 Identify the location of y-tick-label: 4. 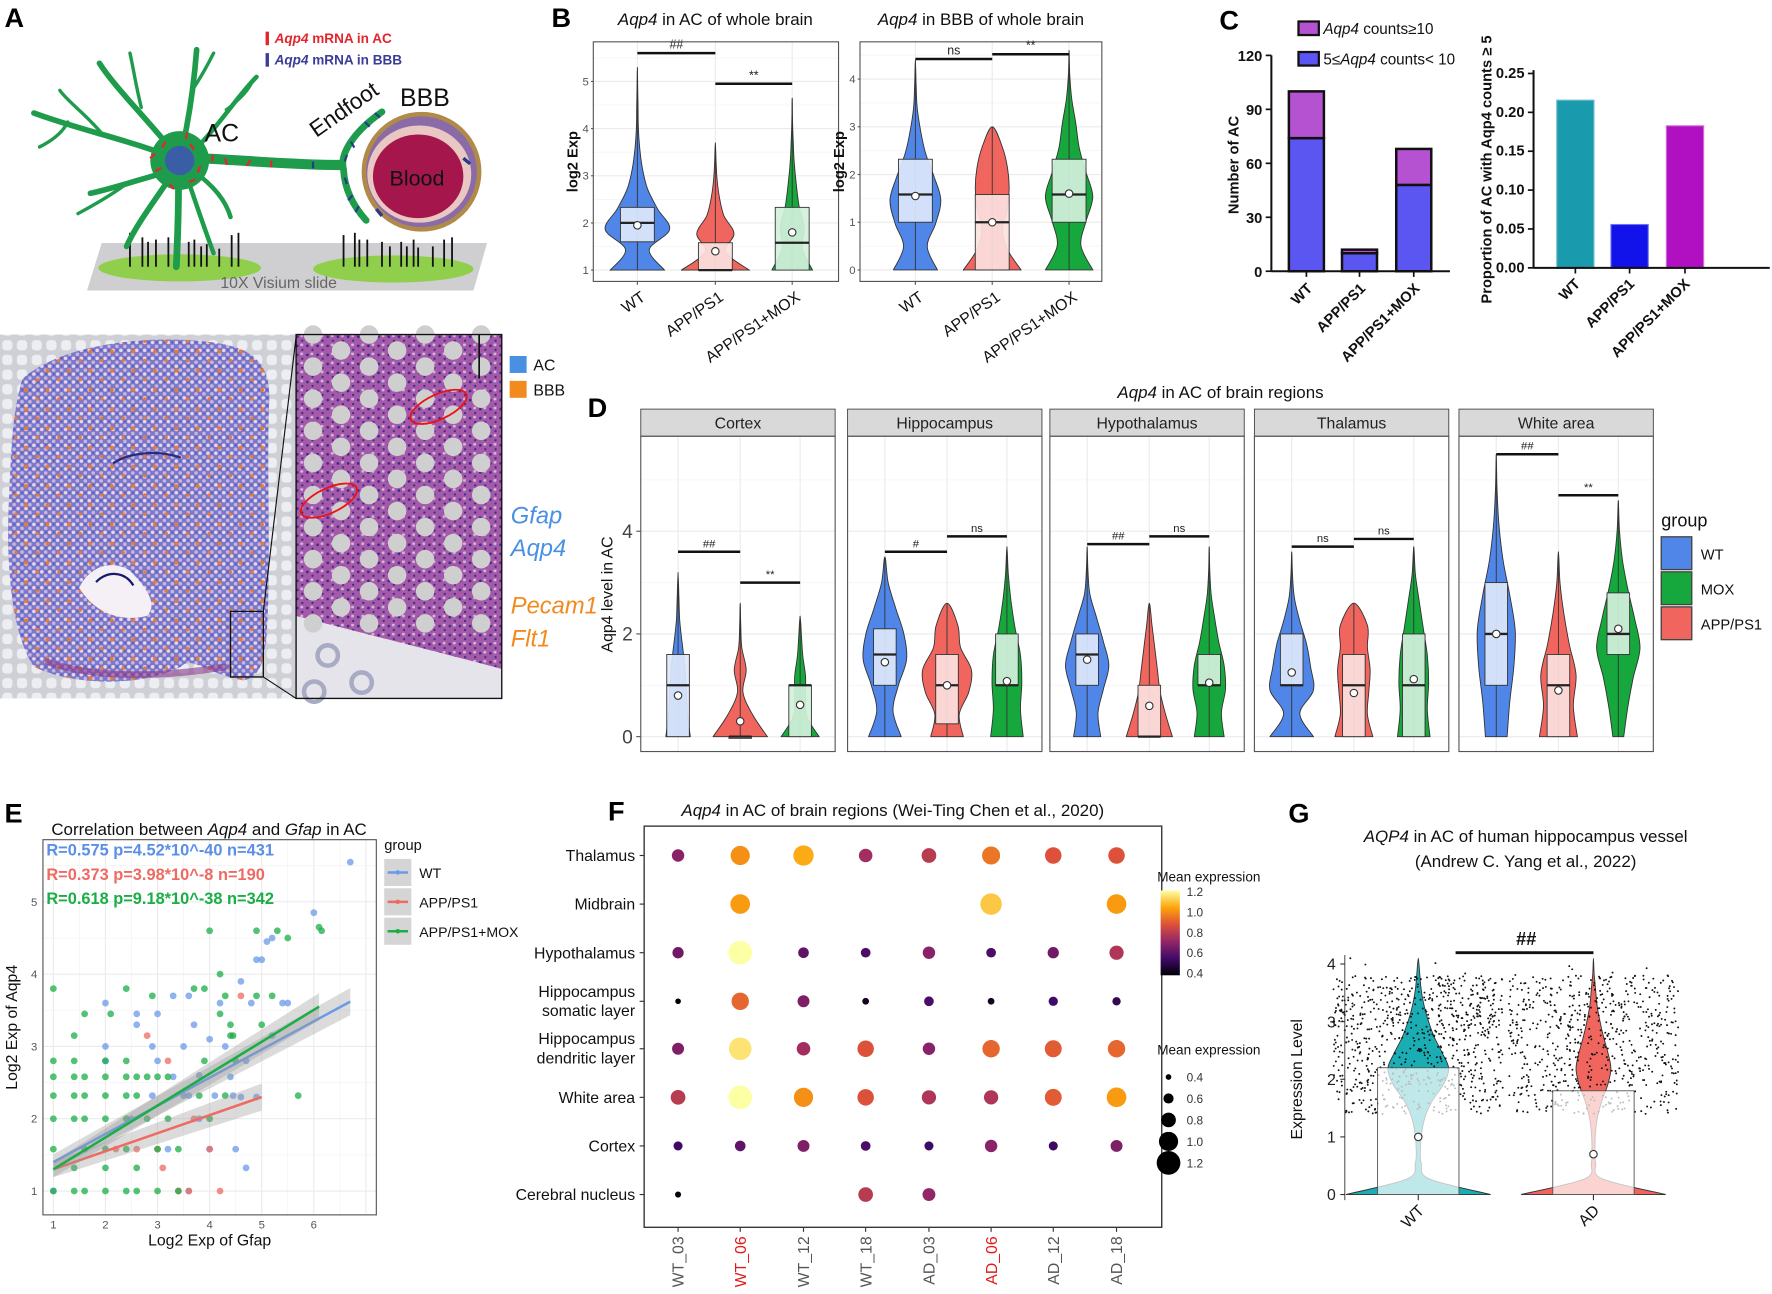
(1331, 965).